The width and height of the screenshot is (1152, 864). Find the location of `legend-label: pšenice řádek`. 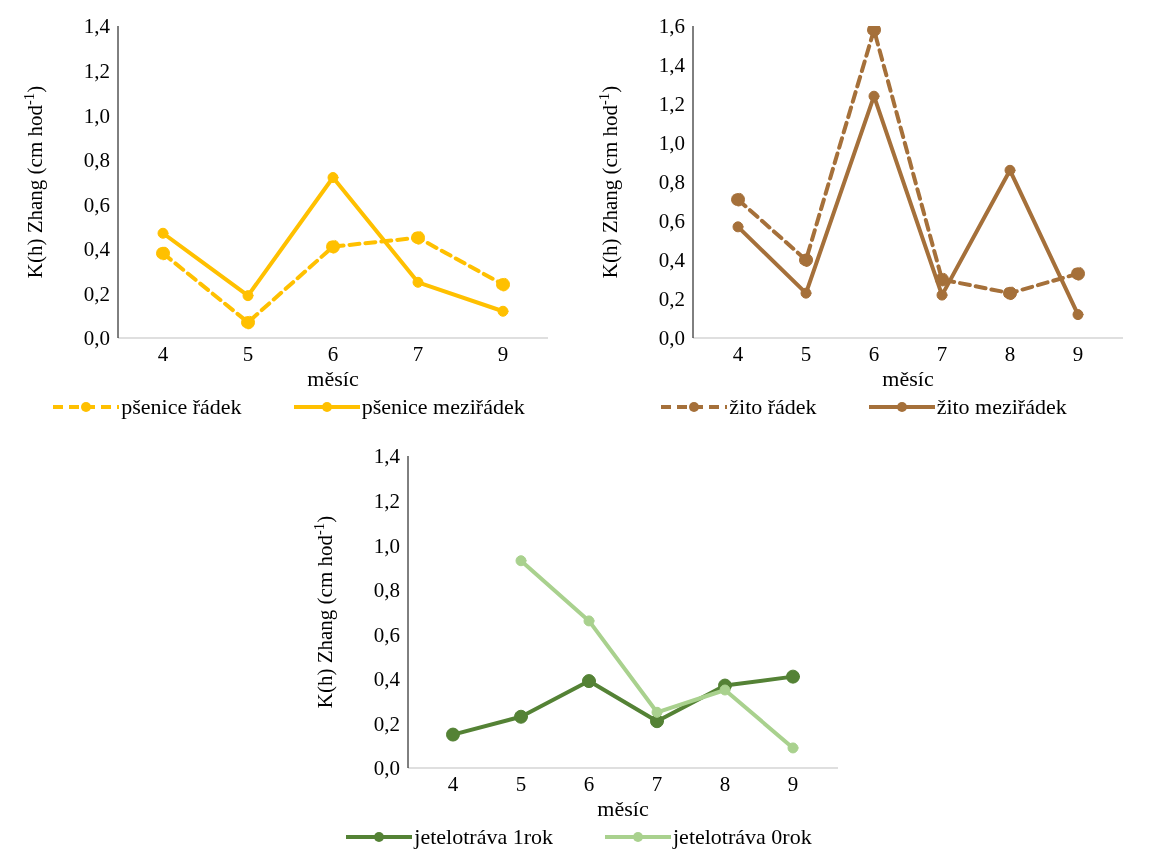

legend-label: pšenice řádek is located at coordinates (181, 407).